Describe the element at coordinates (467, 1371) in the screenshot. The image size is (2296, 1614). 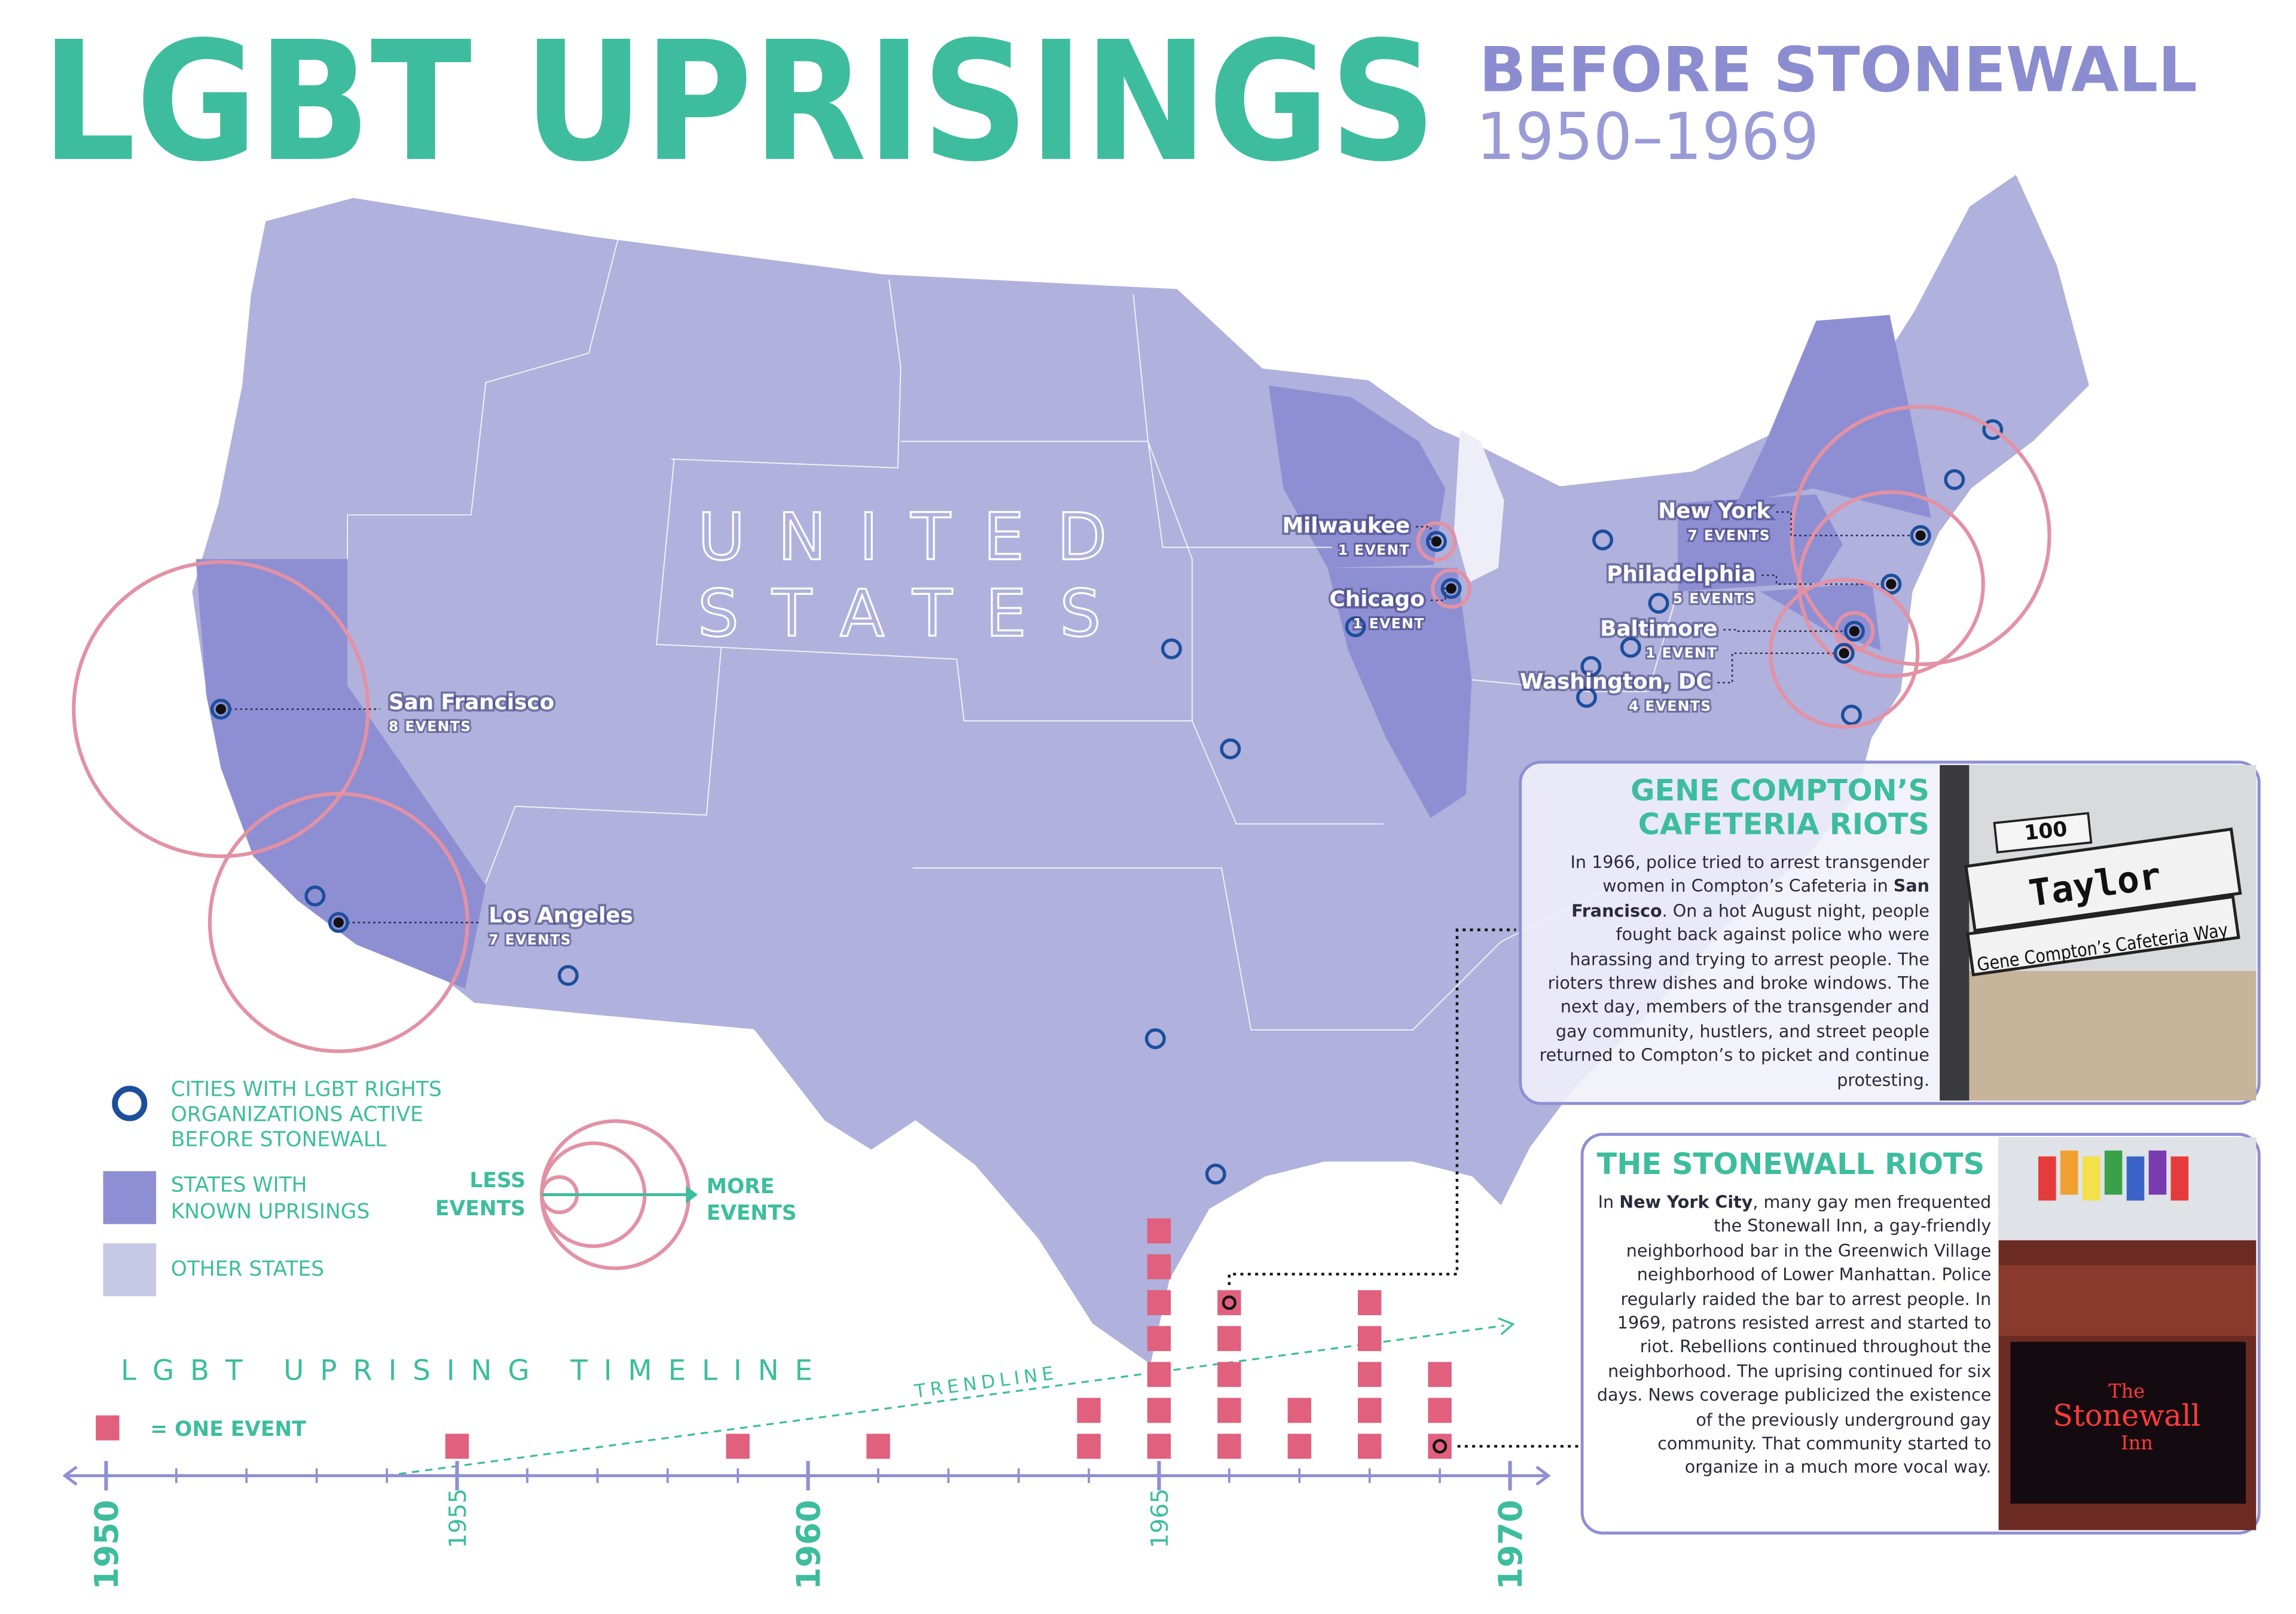
I see `timeline-title: LGBT UPRISING TIMELINE` at that location.